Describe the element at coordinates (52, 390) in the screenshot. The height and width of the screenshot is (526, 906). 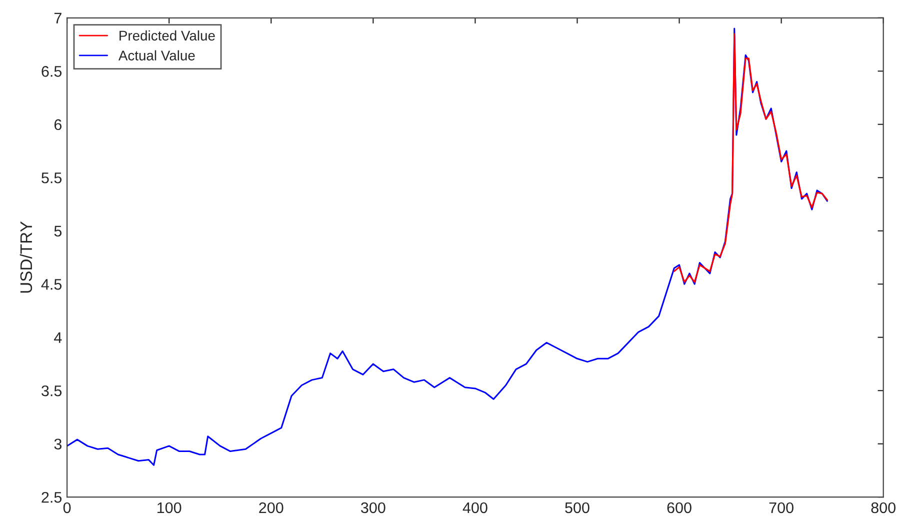
I see `y-tick-label: 3.5` at that location.